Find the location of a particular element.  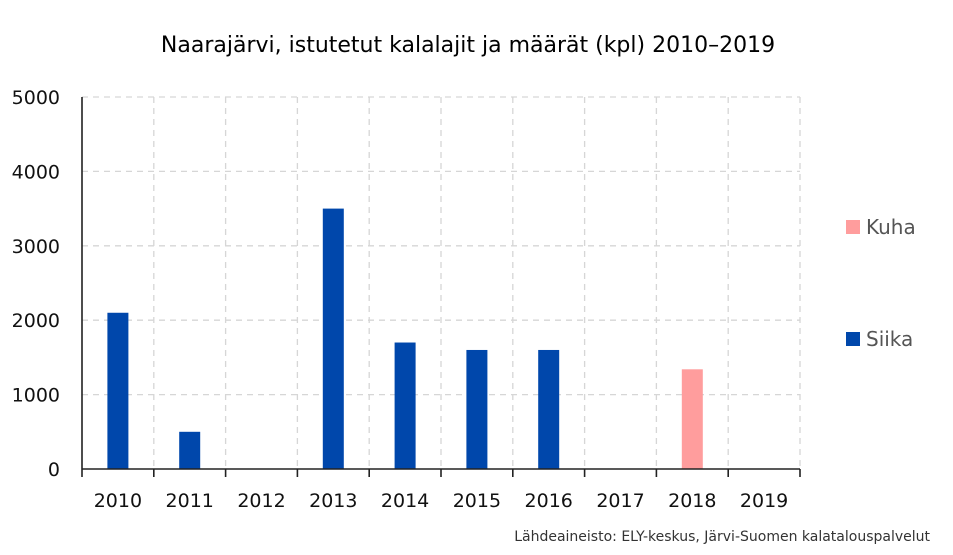

x-tick-label: 2019 is located at coordinates (764, 501).